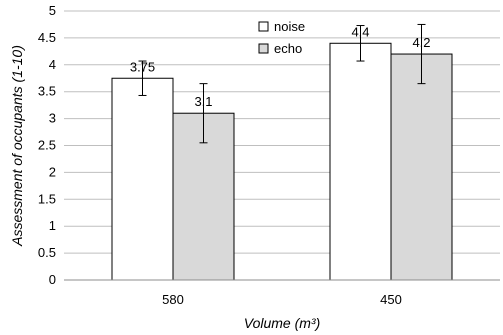 This screenshot has height=335, width=503. I want to click on y-tick-label: 4, so click(52, 64).